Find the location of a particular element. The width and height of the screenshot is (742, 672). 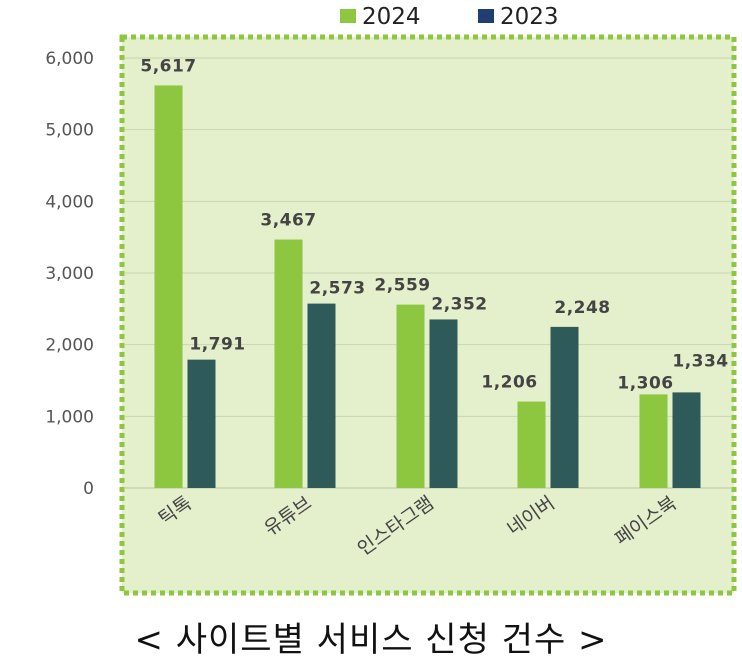

bar-value-label: 3,467 is located at coordinates (288, 221).